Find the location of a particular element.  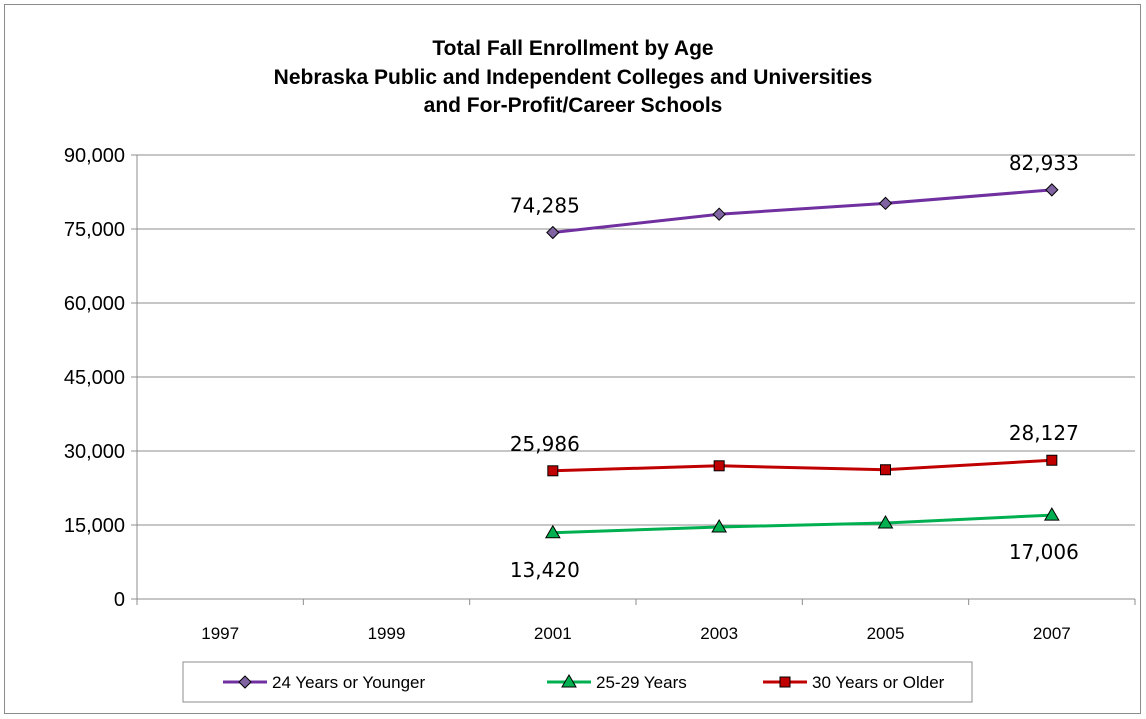

legend-marker-25-29-years is located at coordinates (569, 681).